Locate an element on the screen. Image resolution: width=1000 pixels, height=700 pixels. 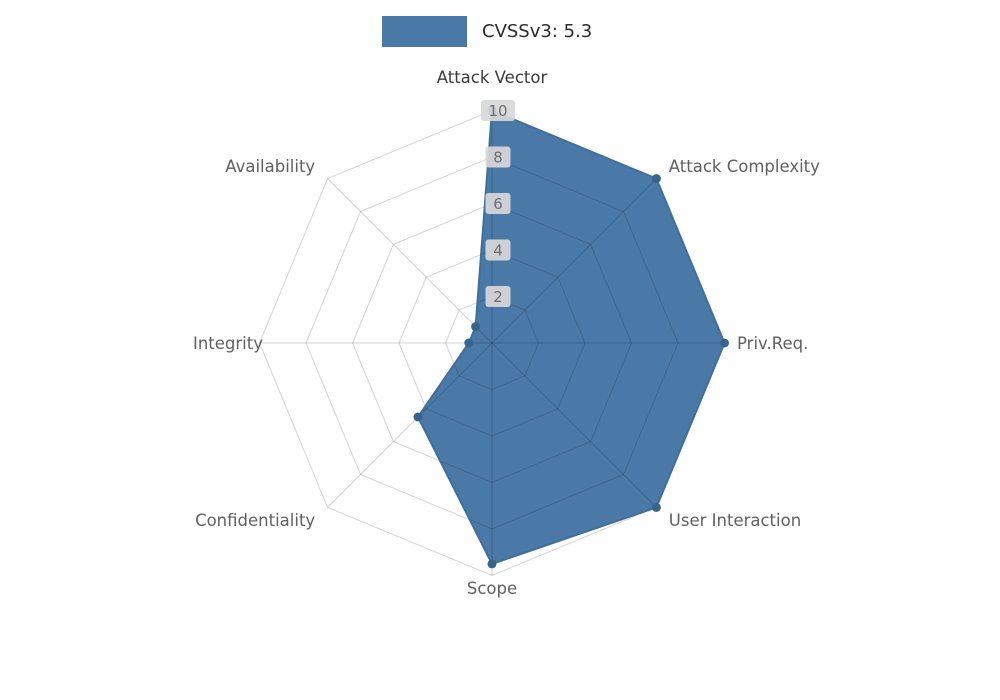
axis-label-user-interaction: User Interaction is located at coordinates (735, 520).